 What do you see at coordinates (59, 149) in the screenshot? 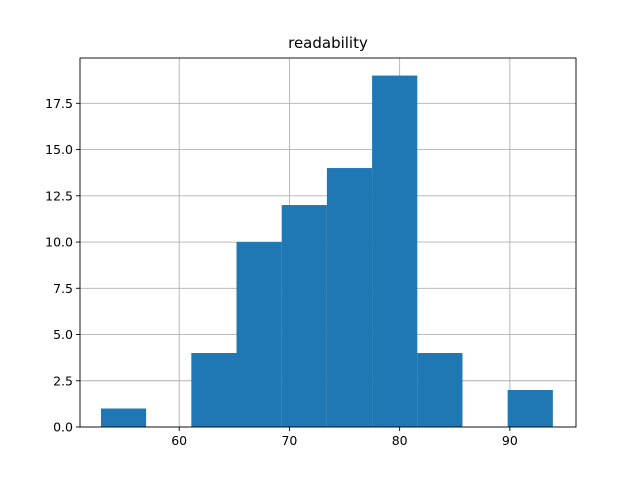
I see `y-tick-label: 15.0` at bounding box center [59, 149].